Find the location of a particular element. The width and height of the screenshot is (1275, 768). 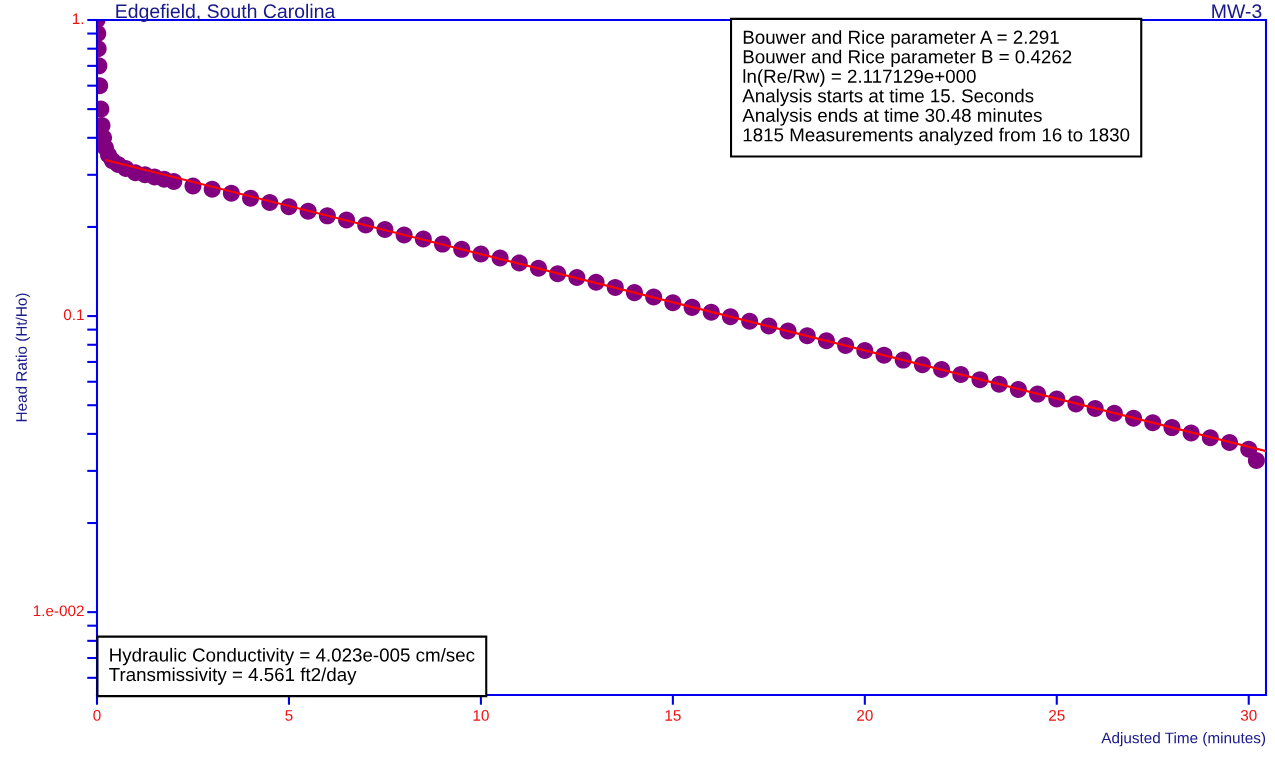

annotation: Bouwer and Rice parameter A = 2.291 Bouwer and Rice parameter B = 0.4262 ln(Re/Rw) = 2.117129e+000 Analysis starts at time 15. Seconds Analysis ends at time 30.48 minutes 1815 Measurements analyzed from 16 to 1830 is located at coordinates (936, 88).